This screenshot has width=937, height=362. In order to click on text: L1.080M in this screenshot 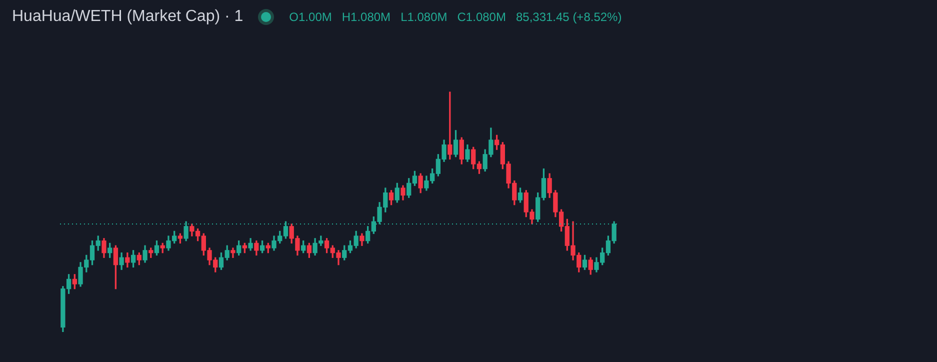, I will do `click(424, 17)`.